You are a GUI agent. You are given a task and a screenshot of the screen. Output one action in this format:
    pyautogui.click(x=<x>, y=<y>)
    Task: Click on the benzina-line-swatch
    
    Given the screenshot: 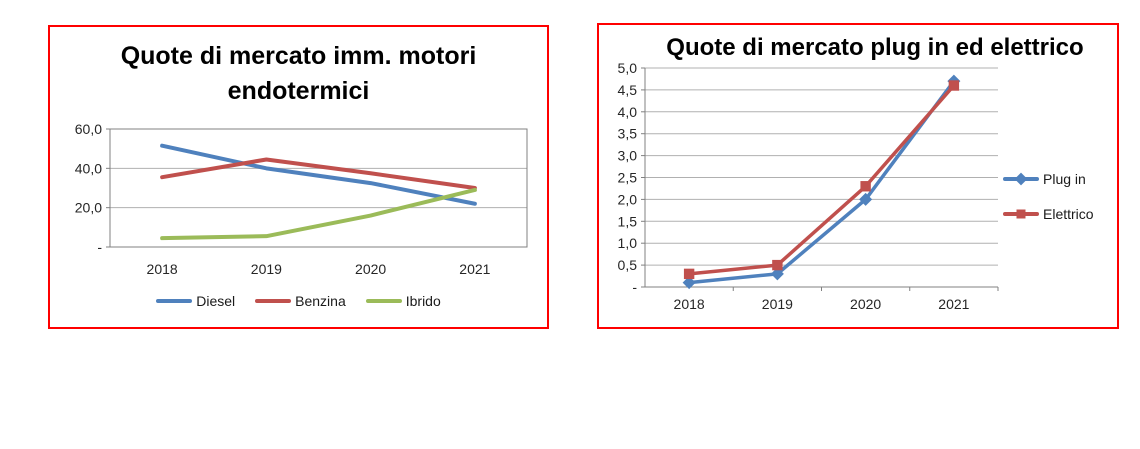 What is the action you would take?
    pyautogui.click(x=273, y=301)
    